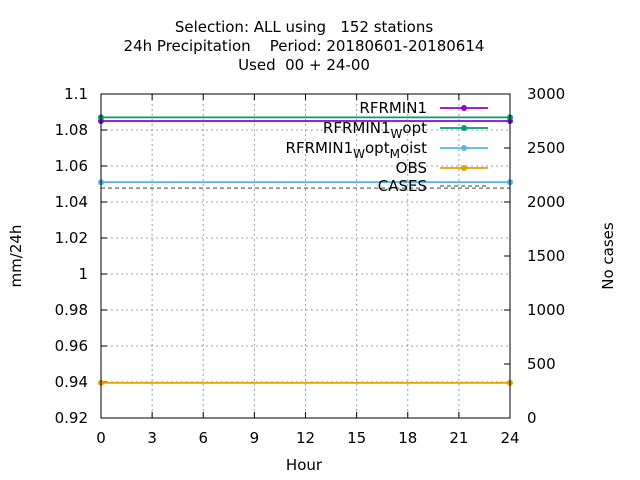  What do you see at coordinates (608, 256) in the screenshot?
I see `y2-axis-label: No cases` at bounding box center [608, 256].